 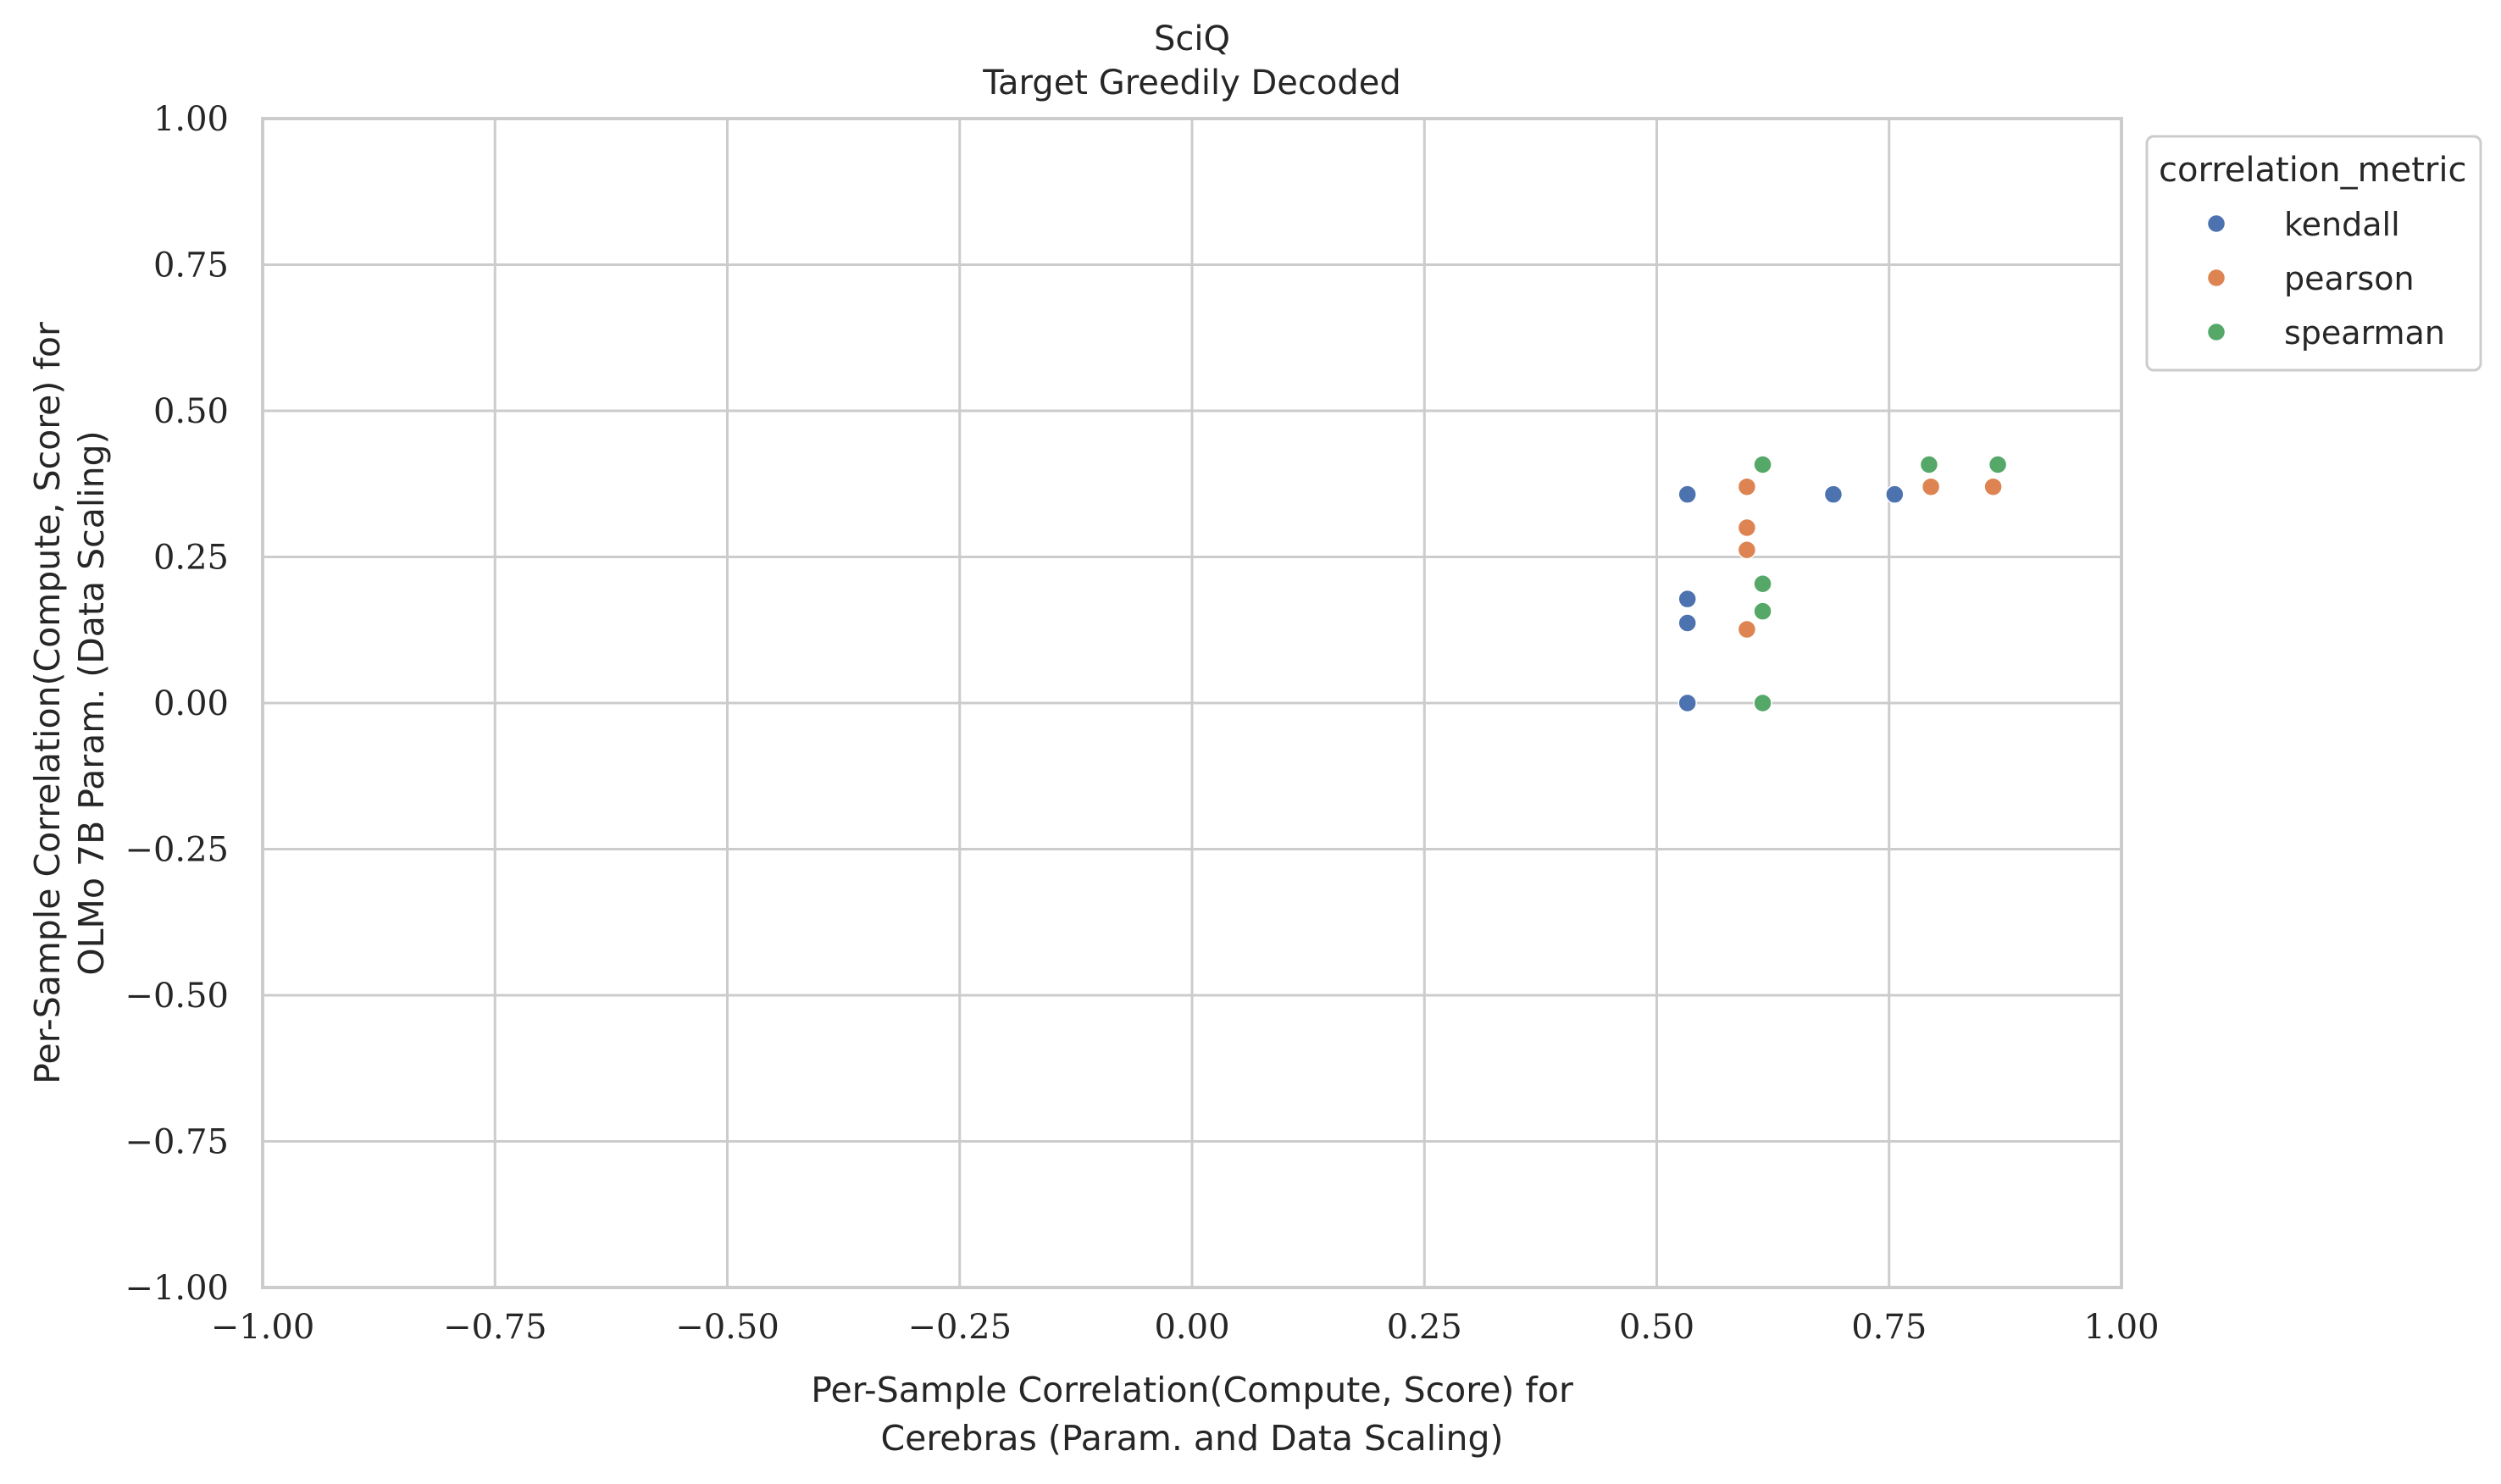 I want to click on x-tick-label: 0.00, so click(x=1191, y=1327).